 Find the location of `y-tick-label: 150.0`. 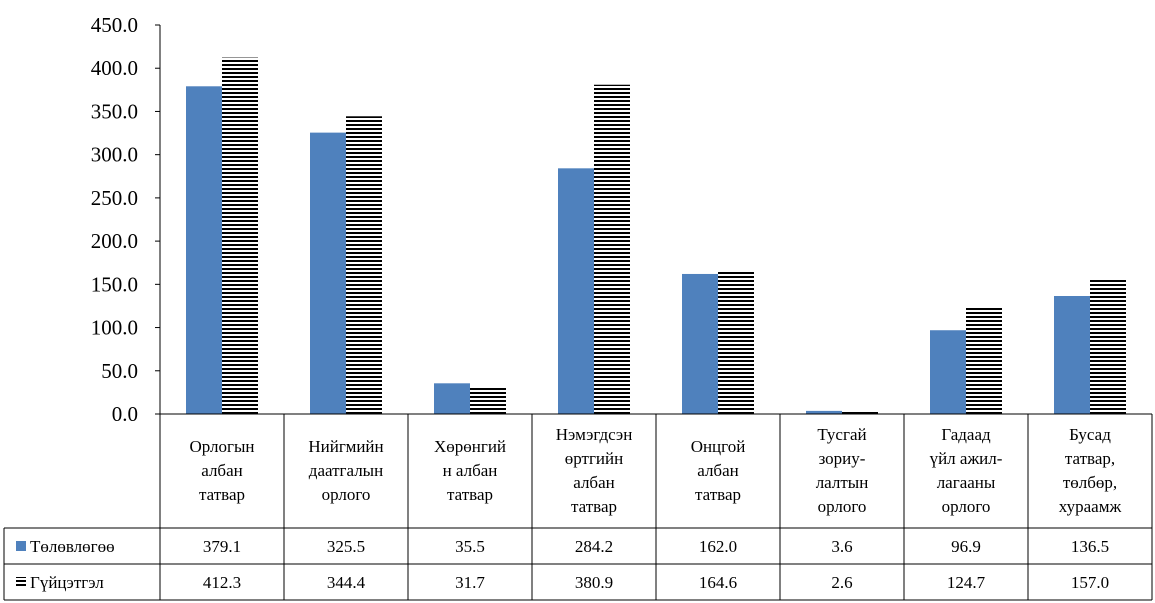

y-tick-label: 150.0 is located at coordinates (114, 284).